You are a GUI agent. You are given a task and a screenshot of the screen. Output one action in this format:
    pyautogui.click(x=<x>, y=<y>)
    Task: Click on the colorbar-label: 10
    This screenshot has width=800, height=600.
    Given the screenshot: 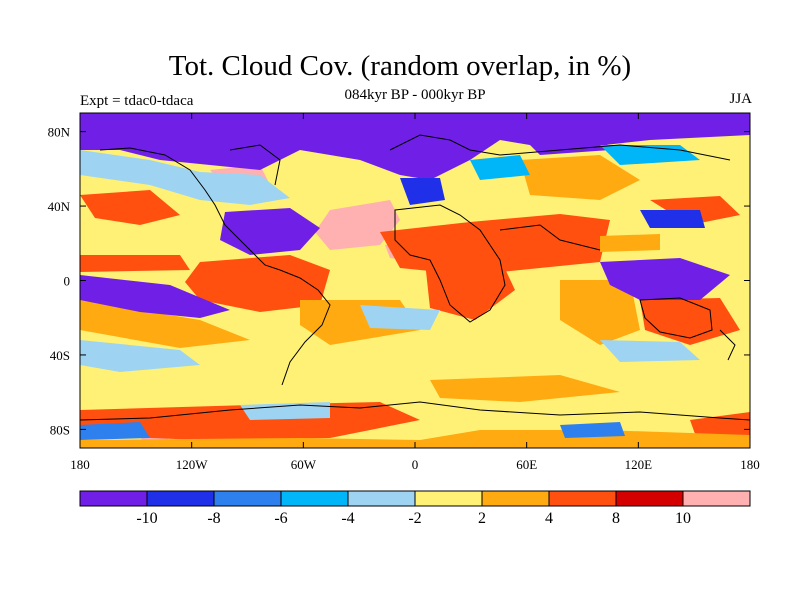 What is the action you would take?
    pyautogui.click(x=683, y=518)
    